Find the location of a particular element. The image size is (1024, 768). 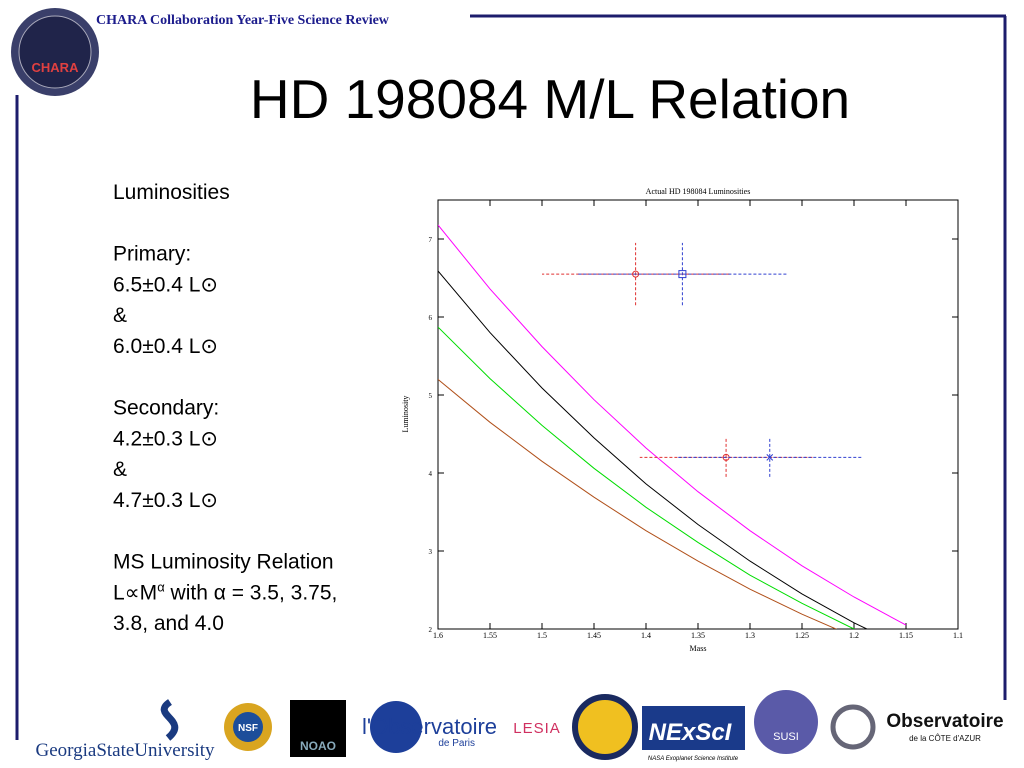

susi-logo-text: SUSI is located at coordinates (786, 737).